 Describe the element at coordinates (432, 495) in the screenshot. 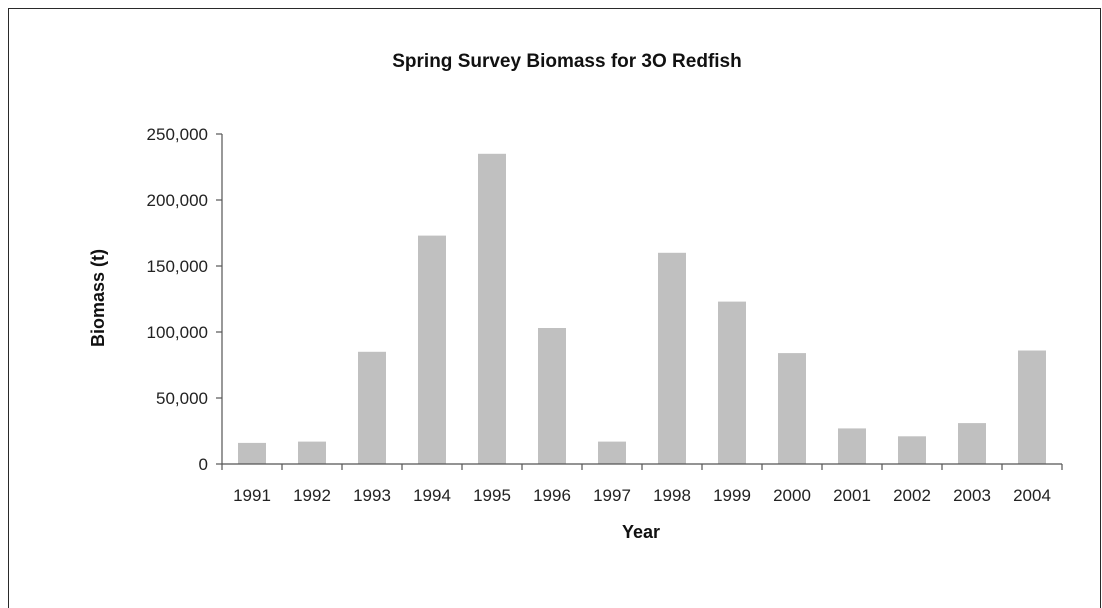

I see `x-tick-label: 1994` at that location.